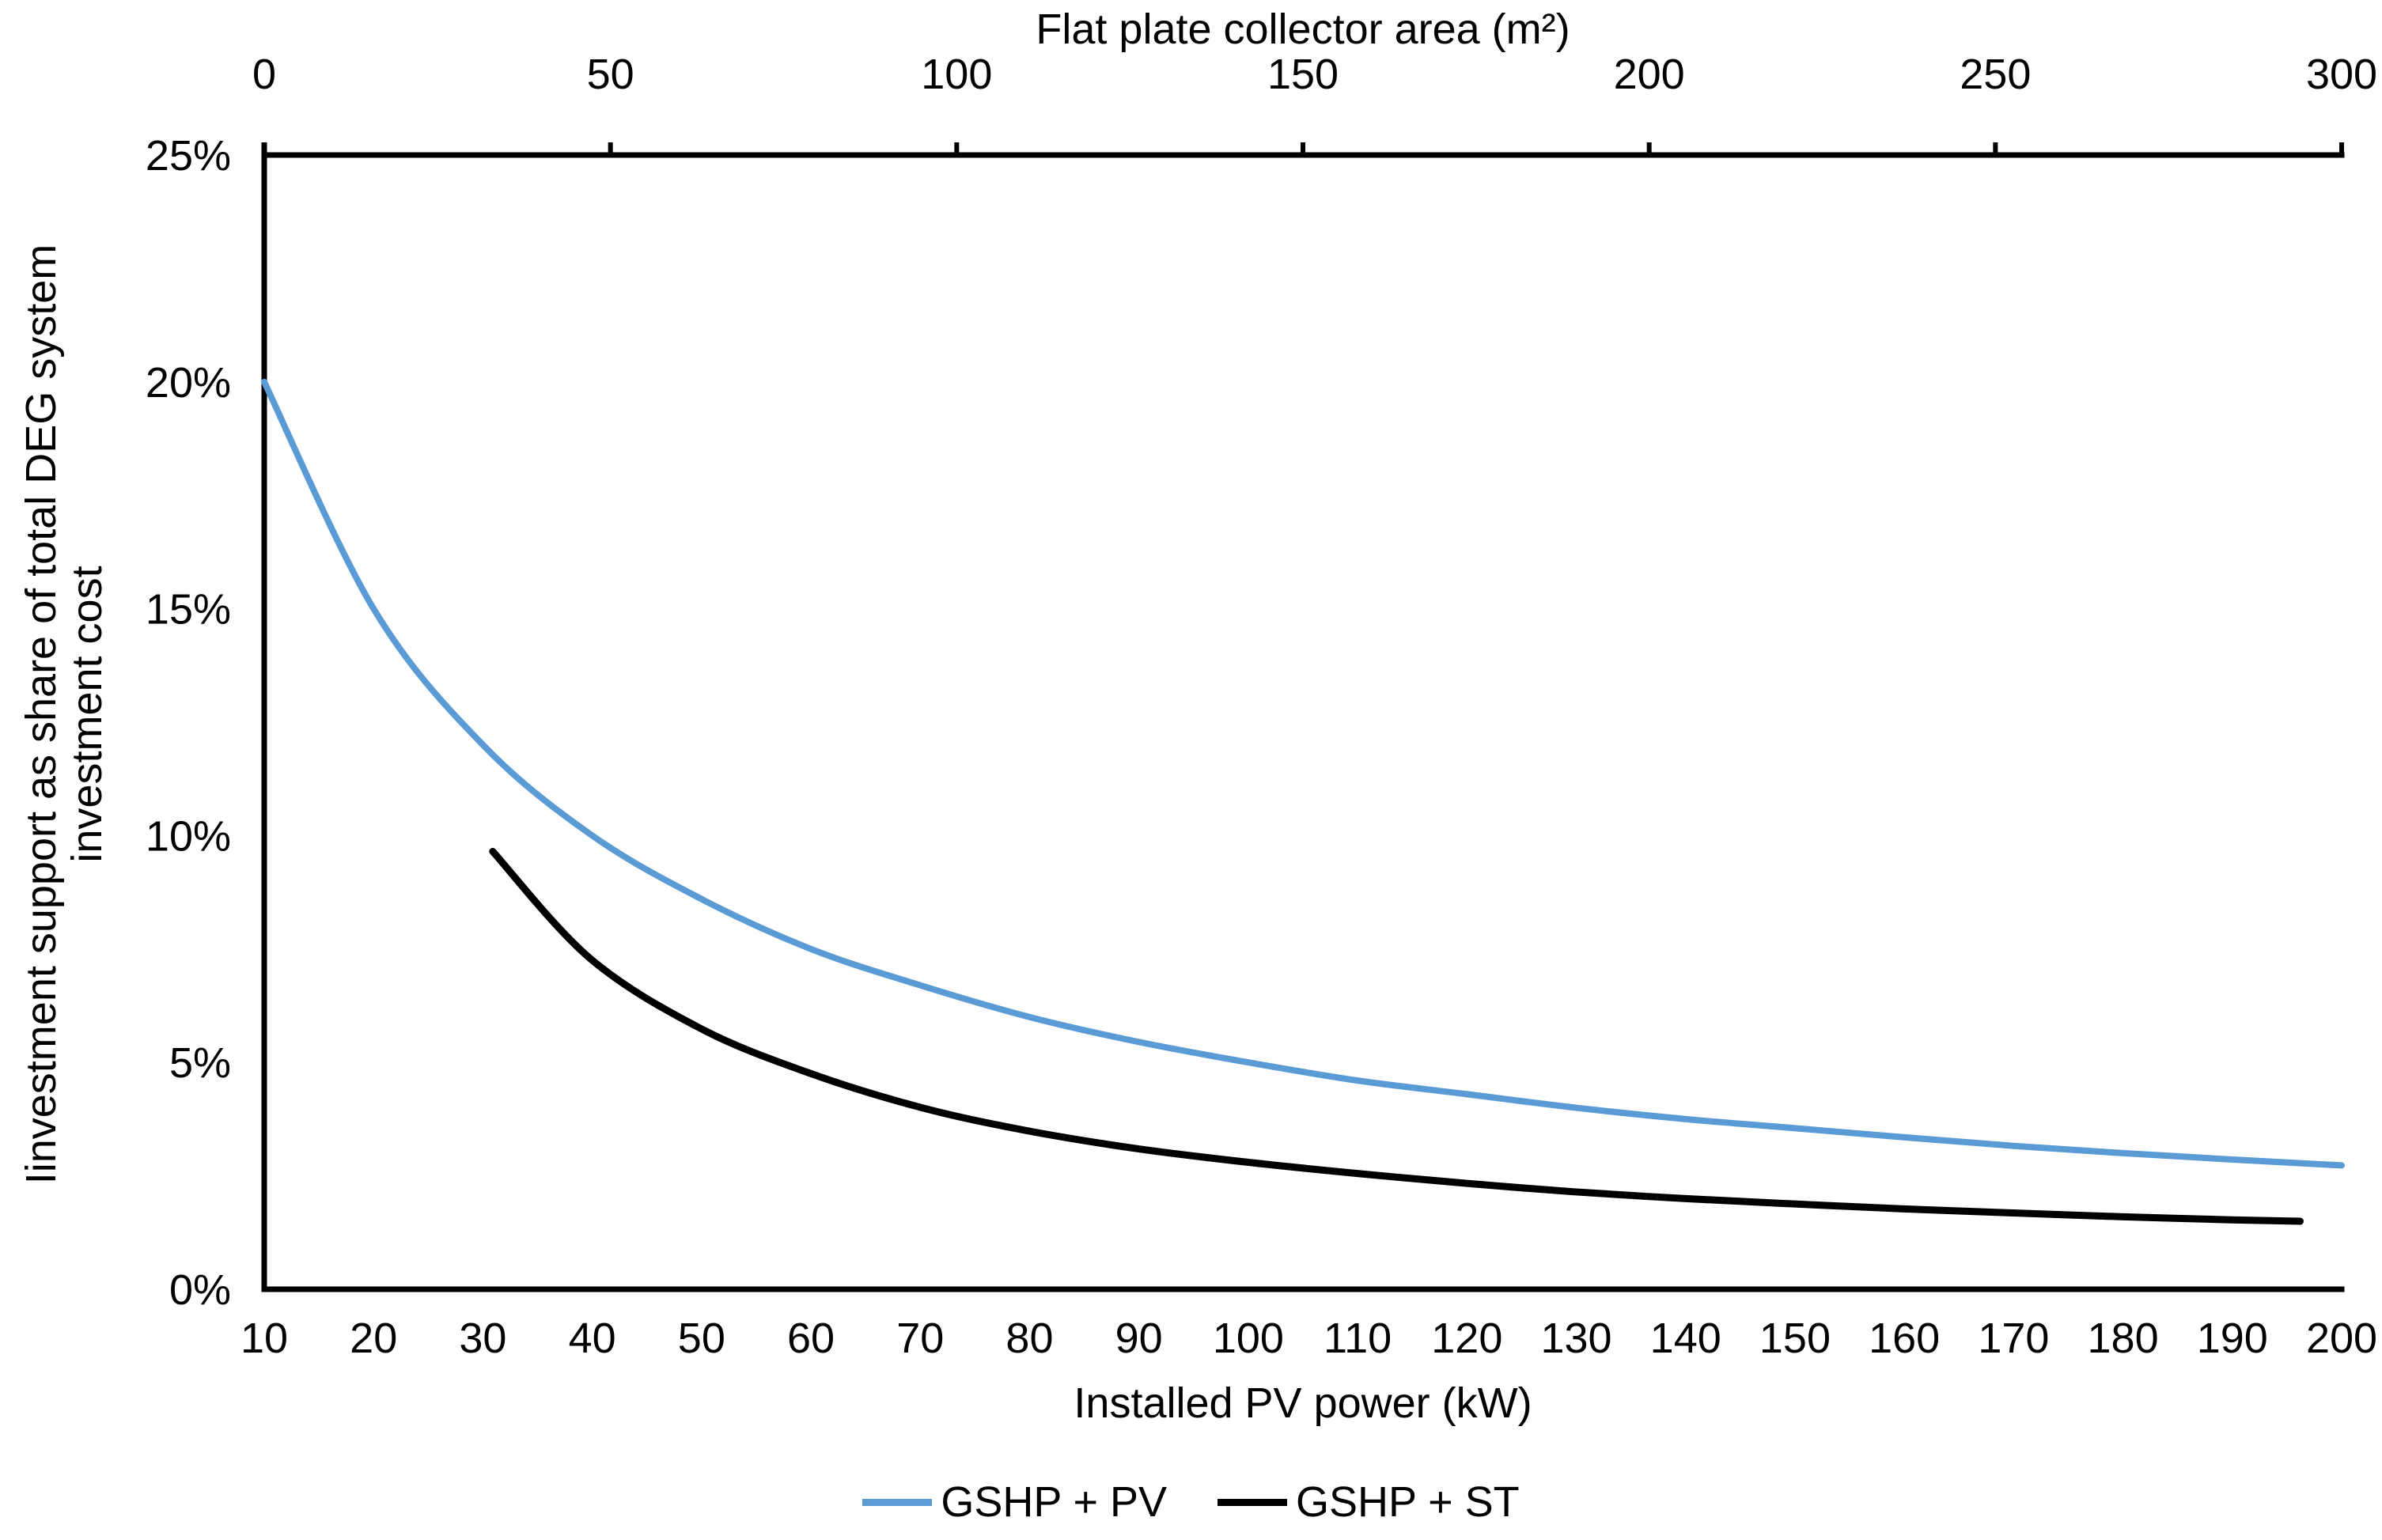 The width and height of the screenshot is (2382, 1540). I want to click on y-axis-tick-label: 5%, so click(200, 1063).